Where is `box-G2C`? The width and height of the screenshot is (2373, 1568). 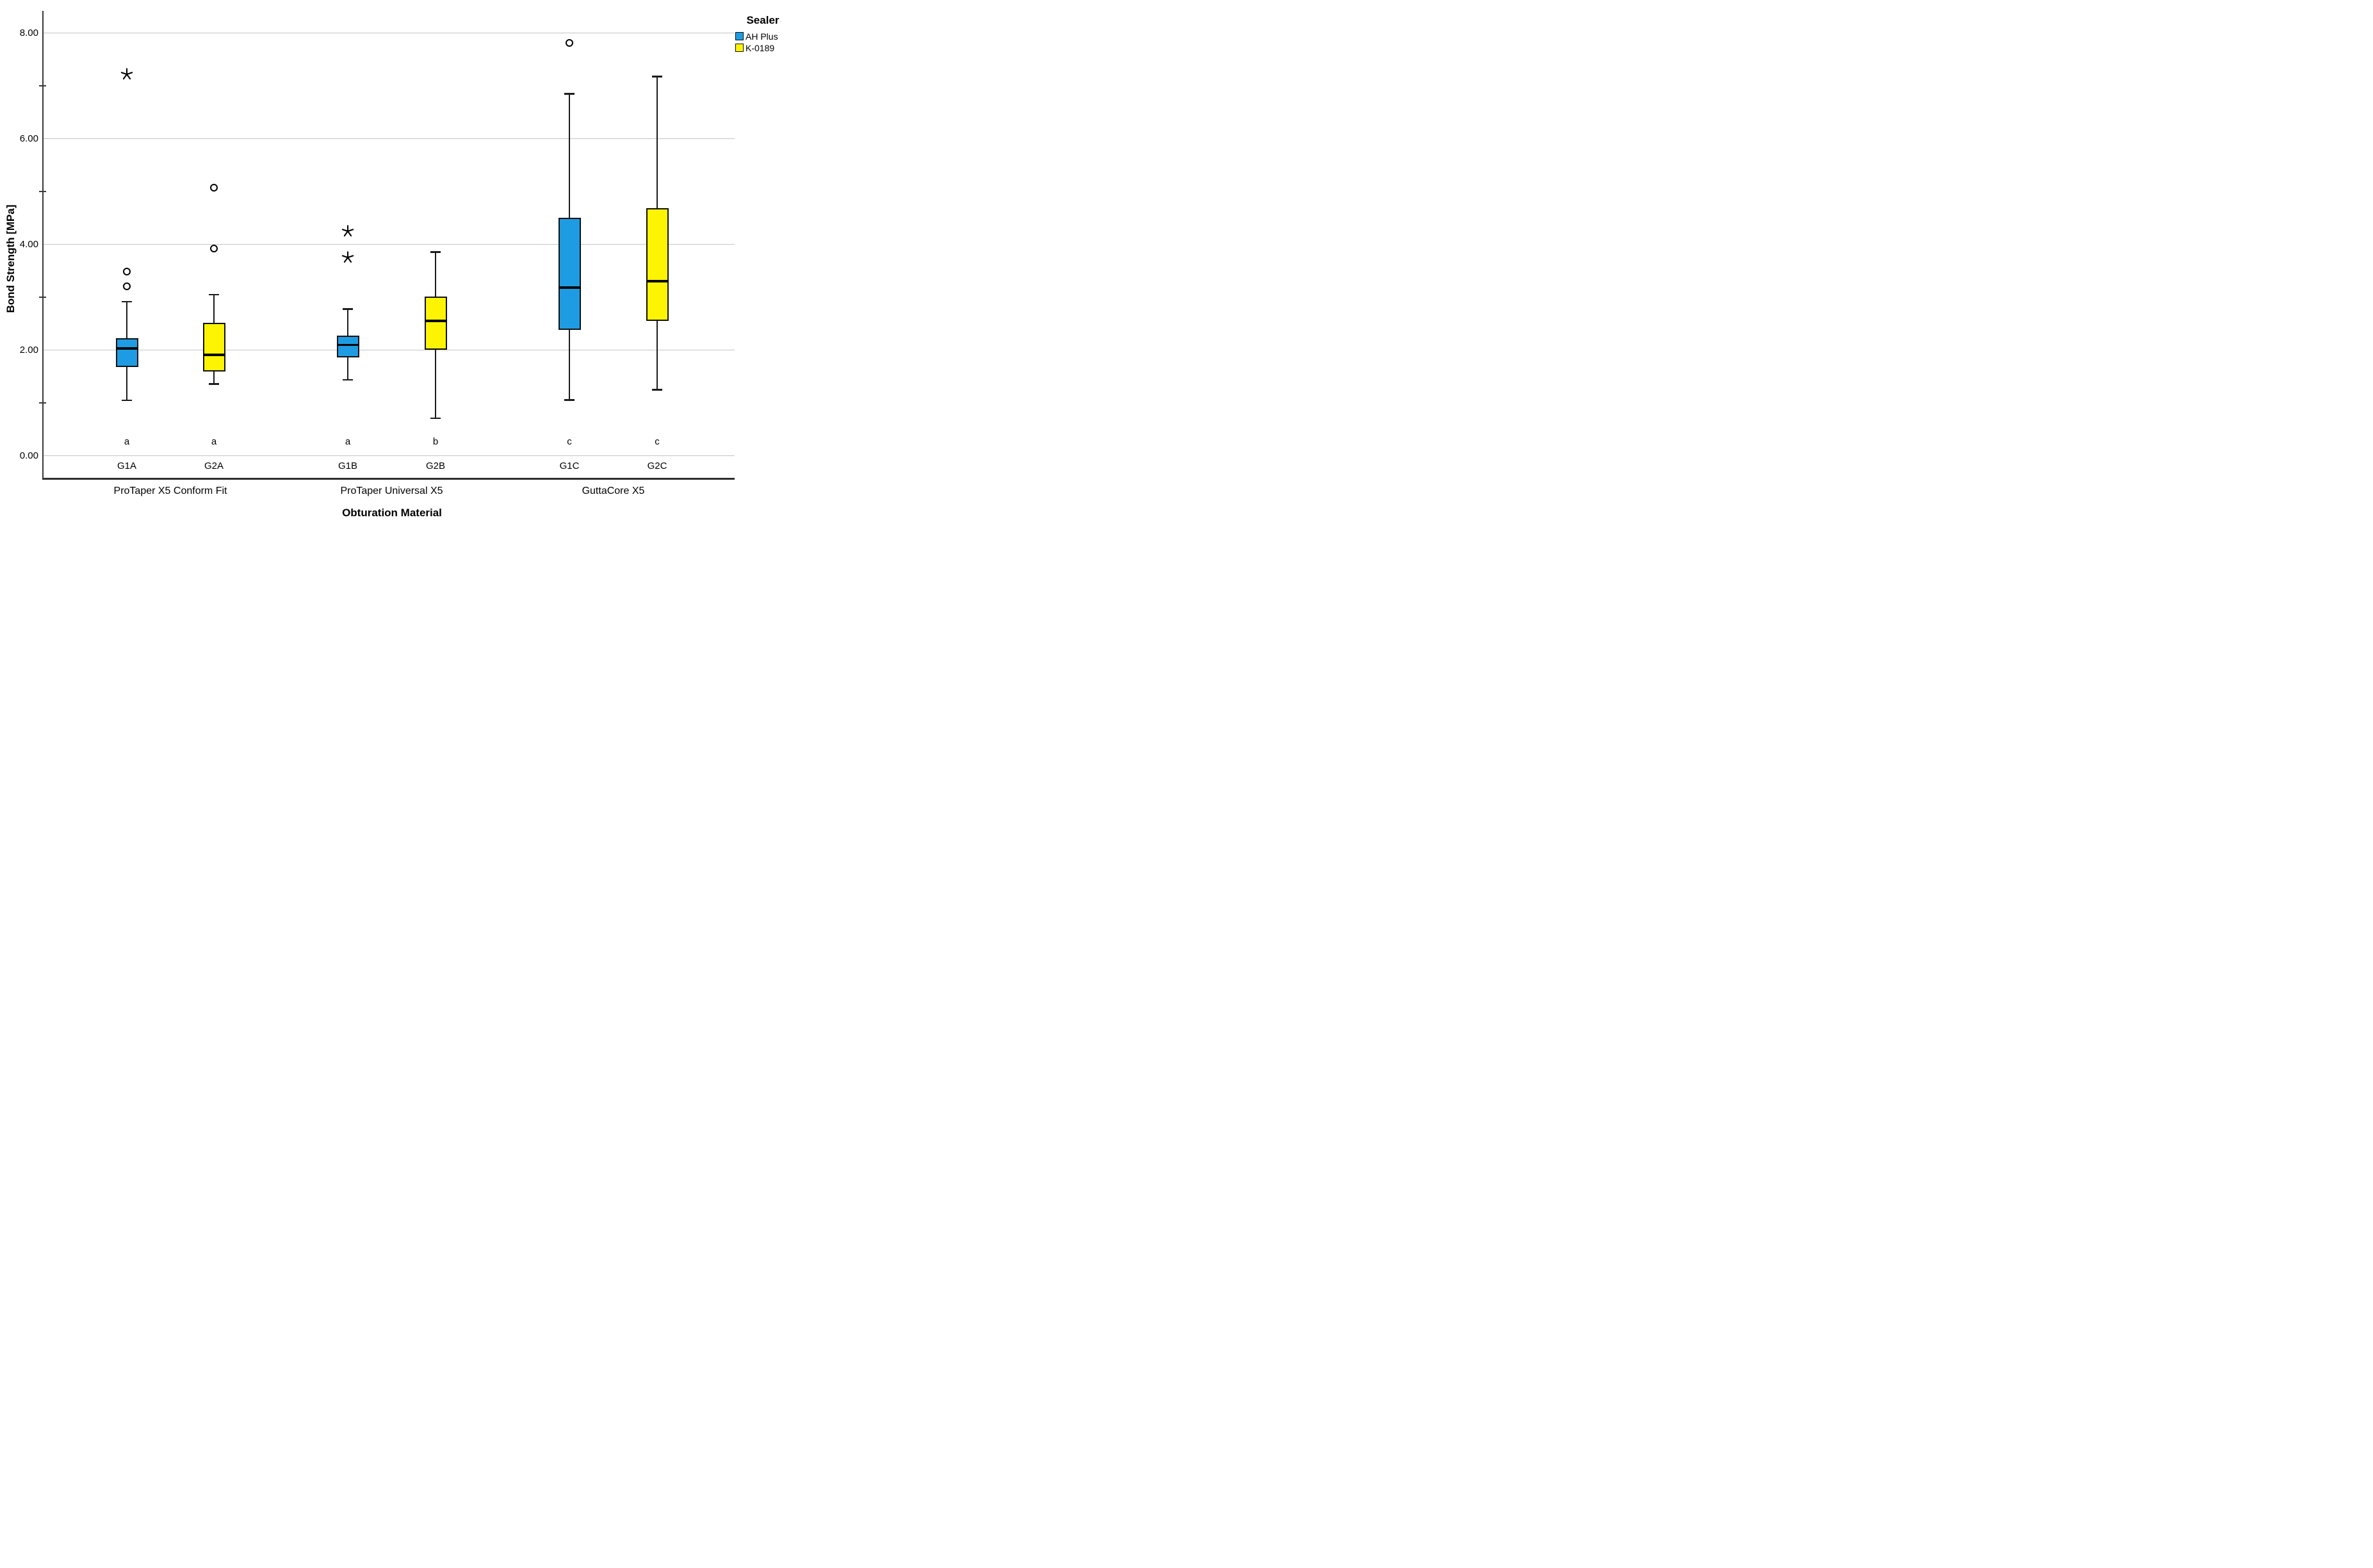
box-G2C is located at coordinates (658, 265).